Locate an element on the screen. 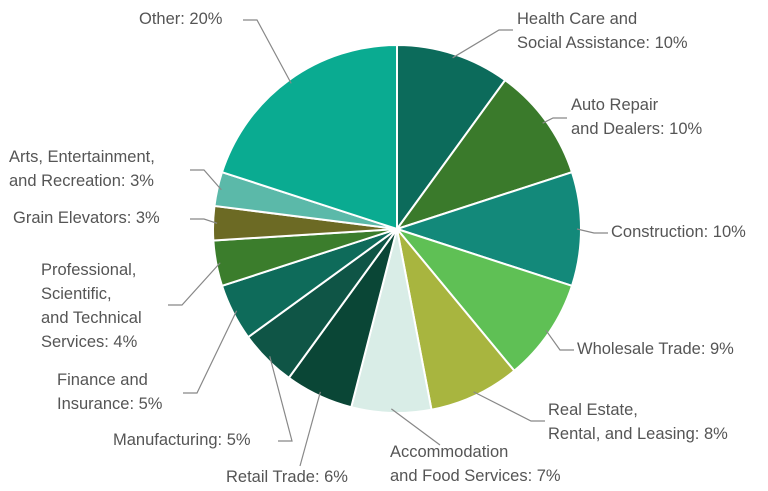 The width and height of the screenshot is (768, 491). label-line: Manufacturing: 5% is located at coordinates (182, 440).